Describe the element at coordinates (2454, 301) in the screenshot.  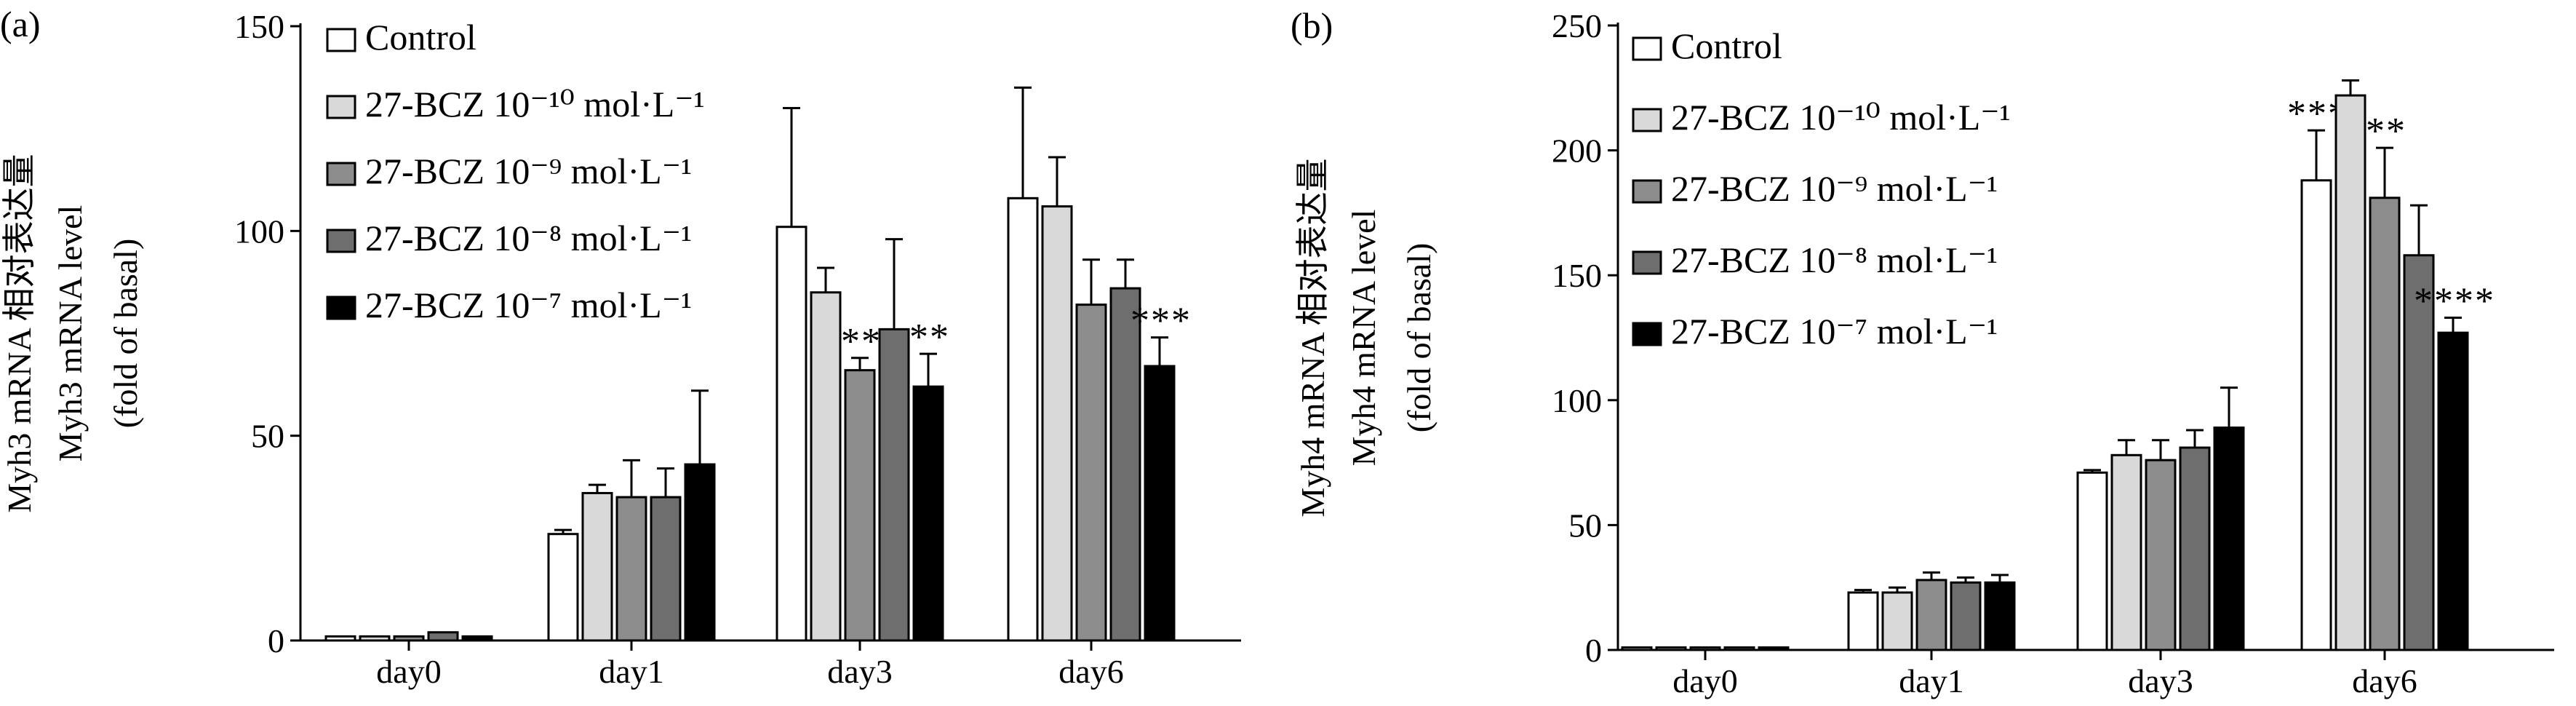
I see `significance-mark: ****` at that location.